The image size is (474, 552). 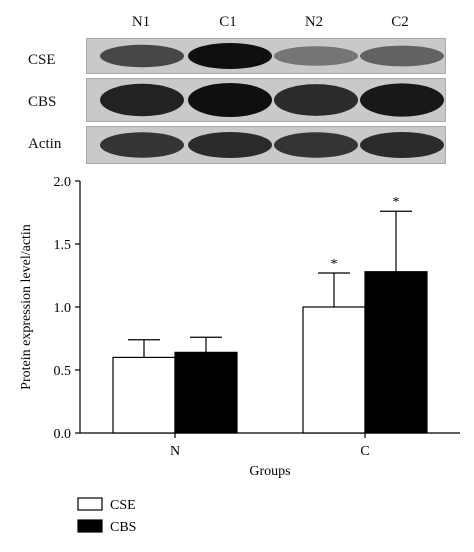 What do you see at coordinates (316, 145) in the screenshot?
I see `blot-band-actin-n2` at bounding box center [316, 145].